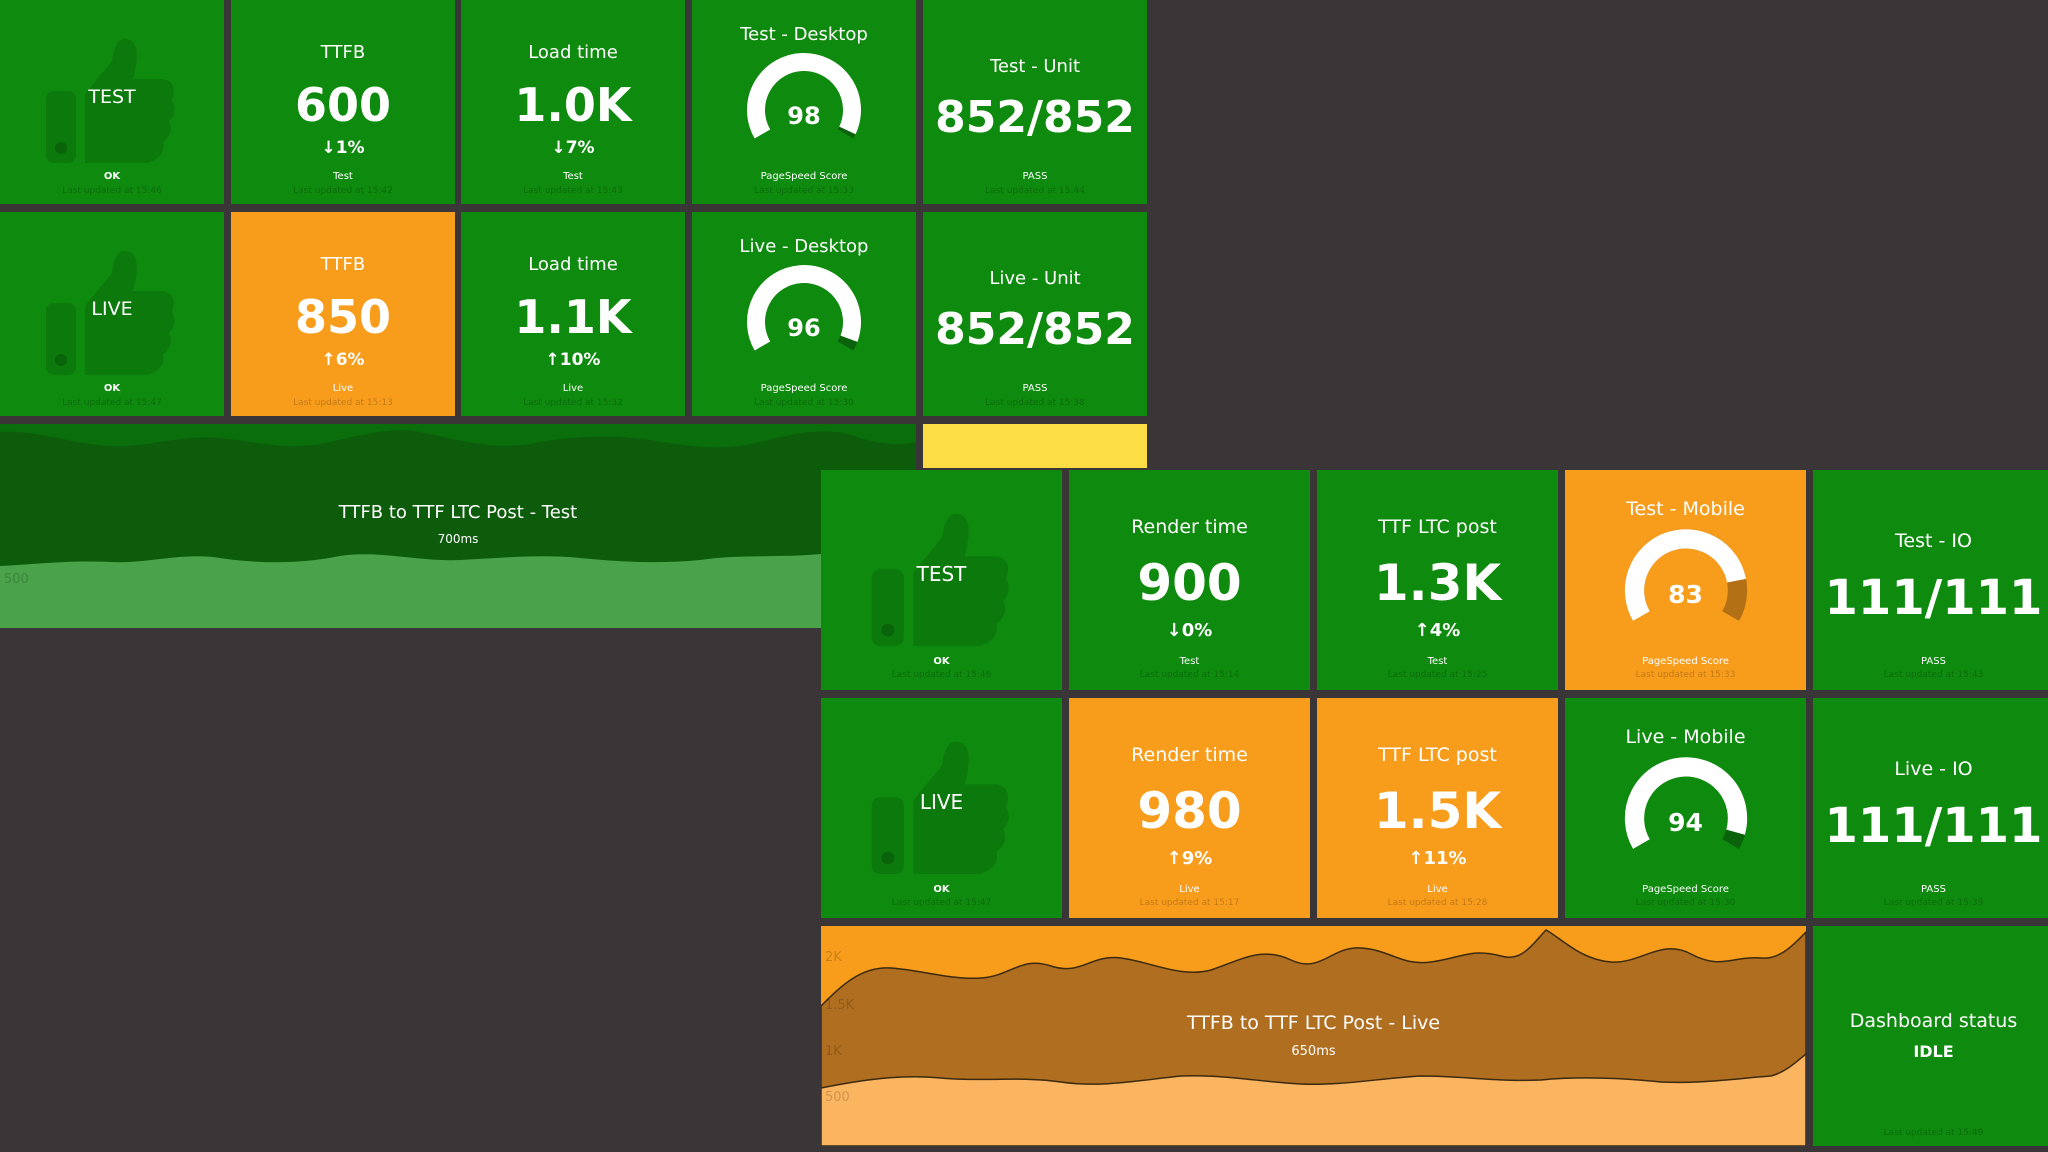 The width and height of the screenshot is (2048, 1152). What do you see at coordinates (573, 360) in the screenshot?
I see `tile-change: ↑10%` at bounding box center [573, 360].